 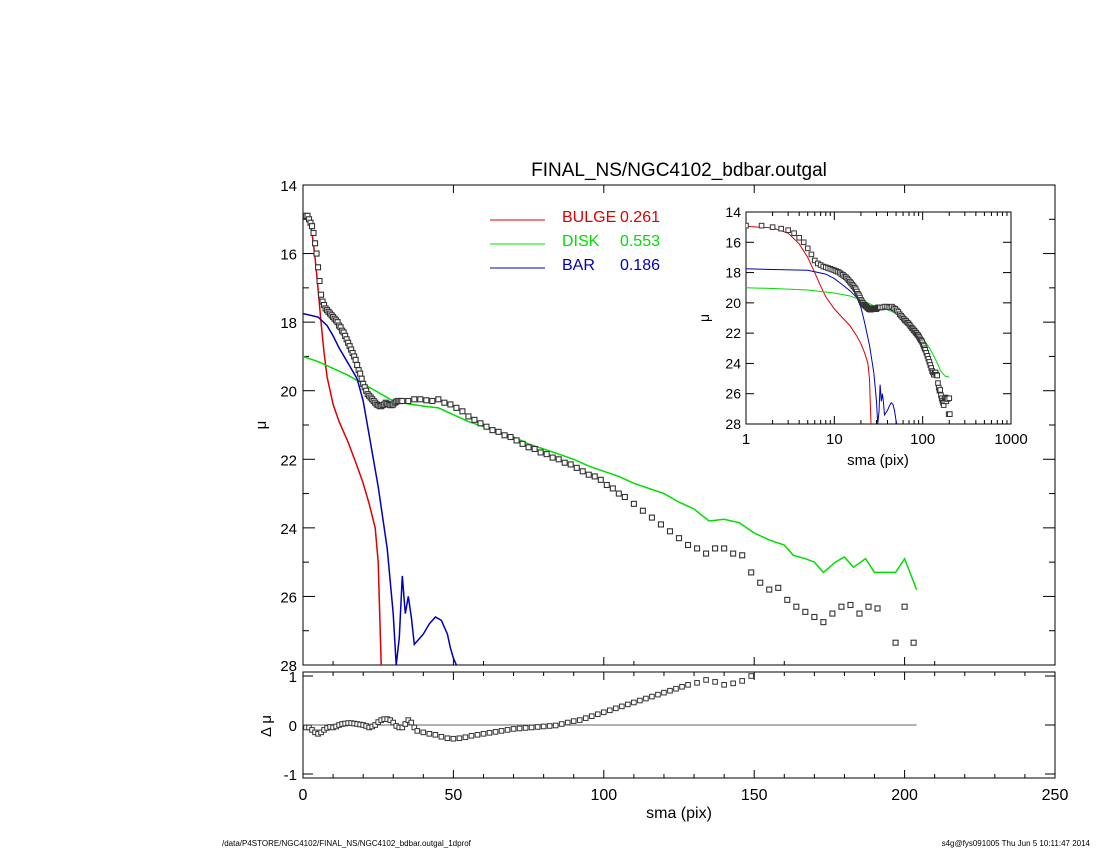 What do you see at coordinates (290, 775) in the screenshot?
I see `residual-y-tick-label: -1` at bounding box center [290, 775].